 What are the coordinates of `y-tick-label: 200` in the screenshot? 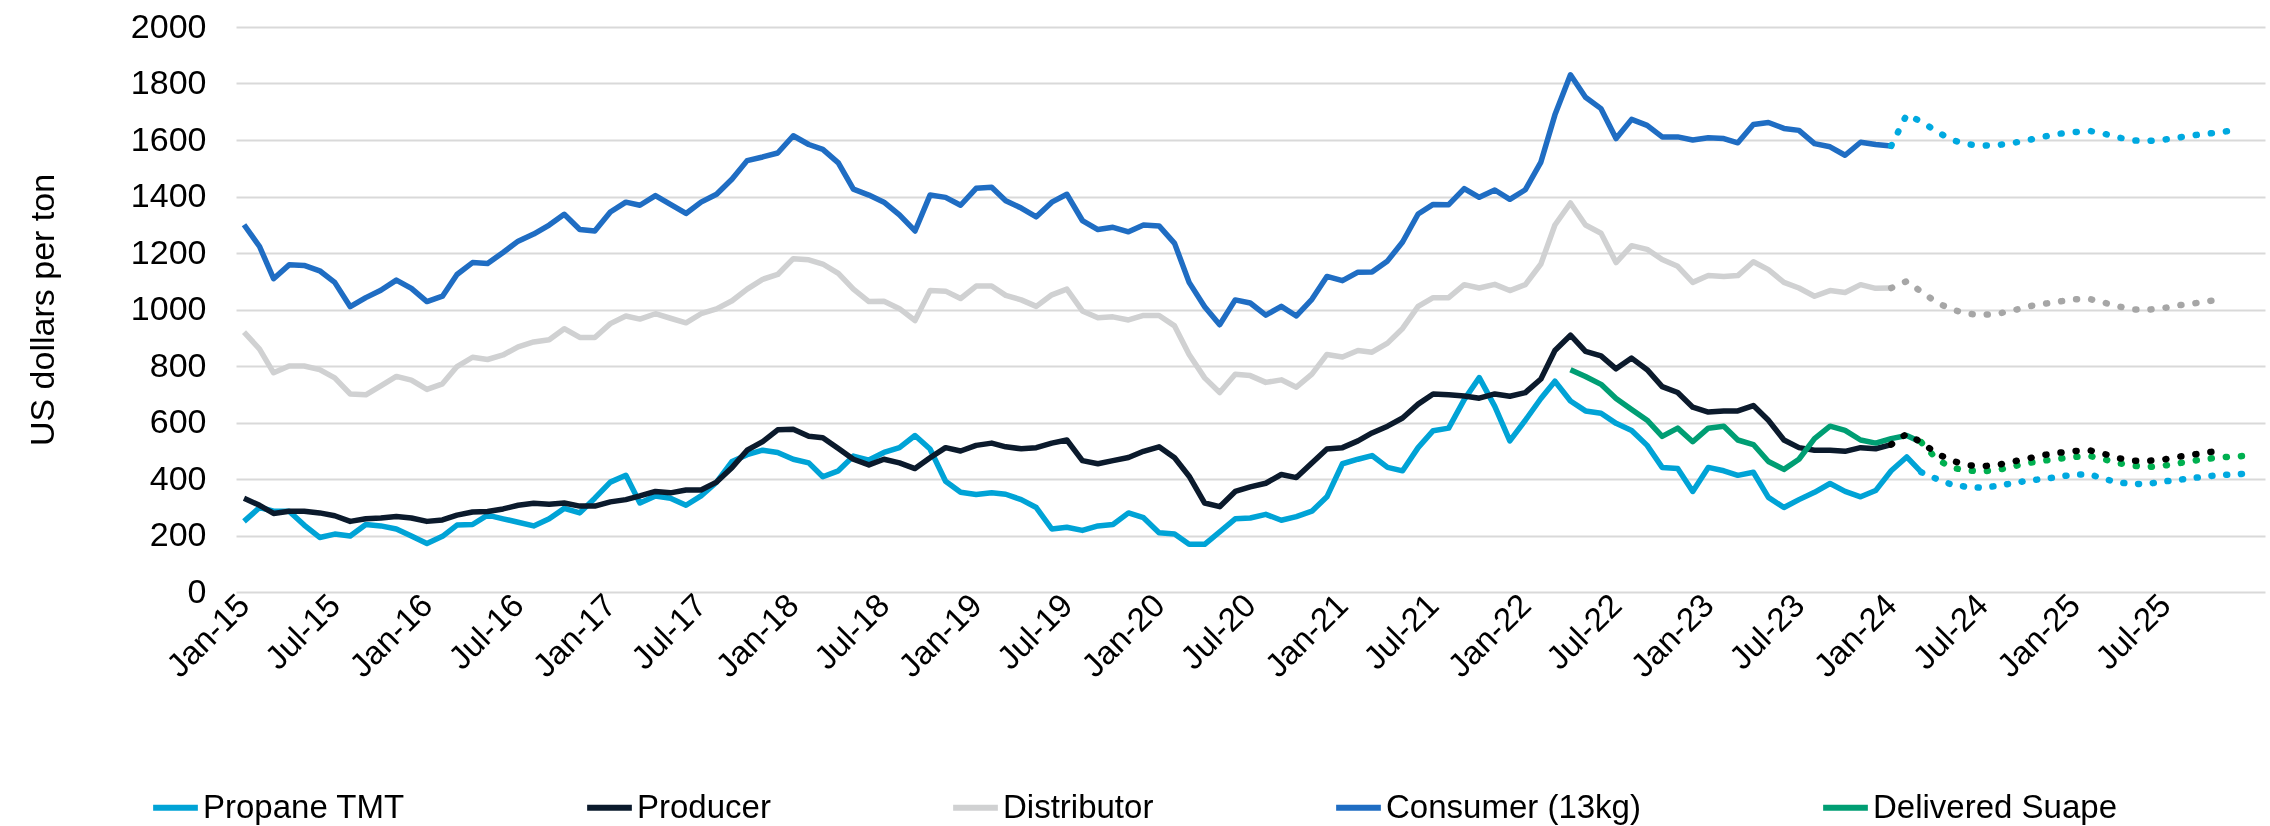 It's located at (178, 534).